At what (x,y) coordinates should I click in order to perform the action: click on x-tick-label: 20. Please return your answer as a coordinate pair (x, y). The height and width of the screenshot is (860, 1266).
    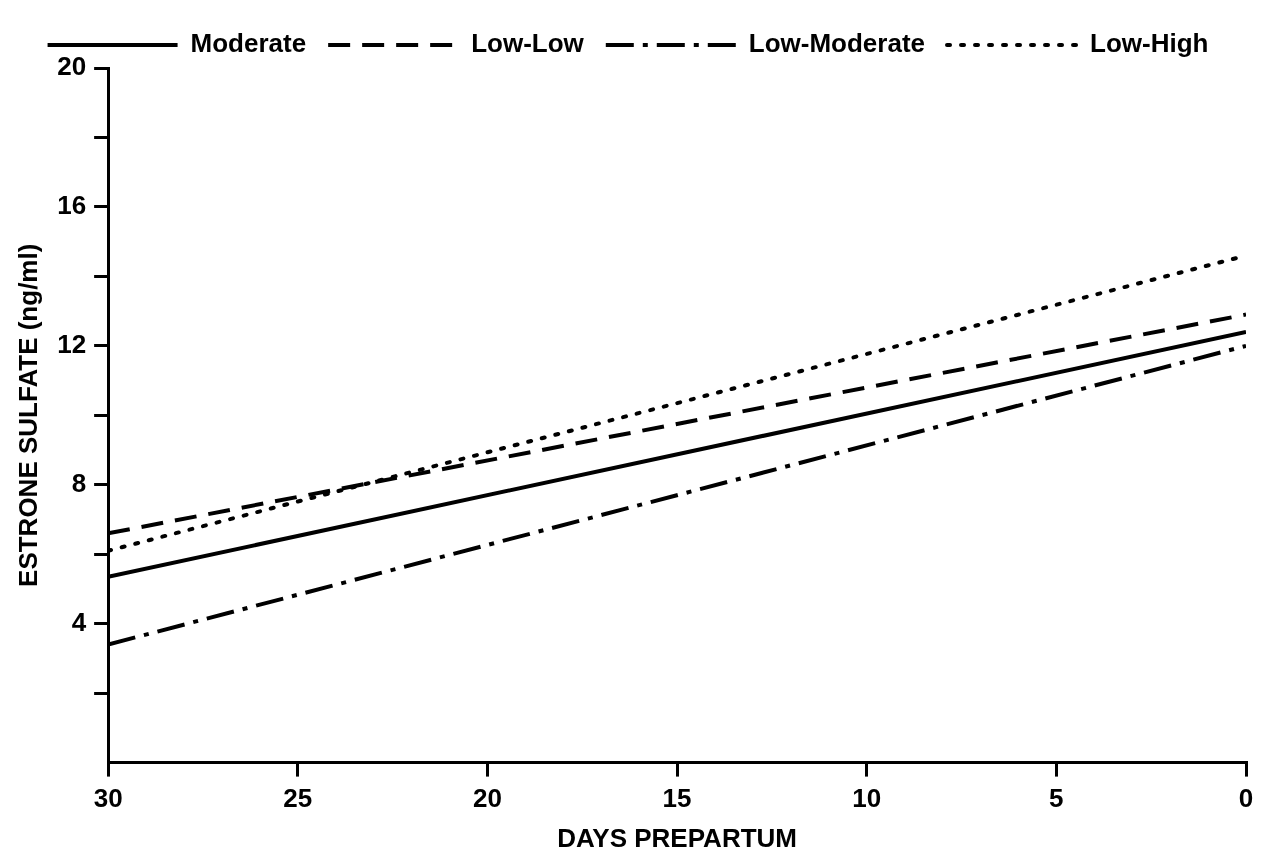
    Looking at the image, I should click on (487, 798).